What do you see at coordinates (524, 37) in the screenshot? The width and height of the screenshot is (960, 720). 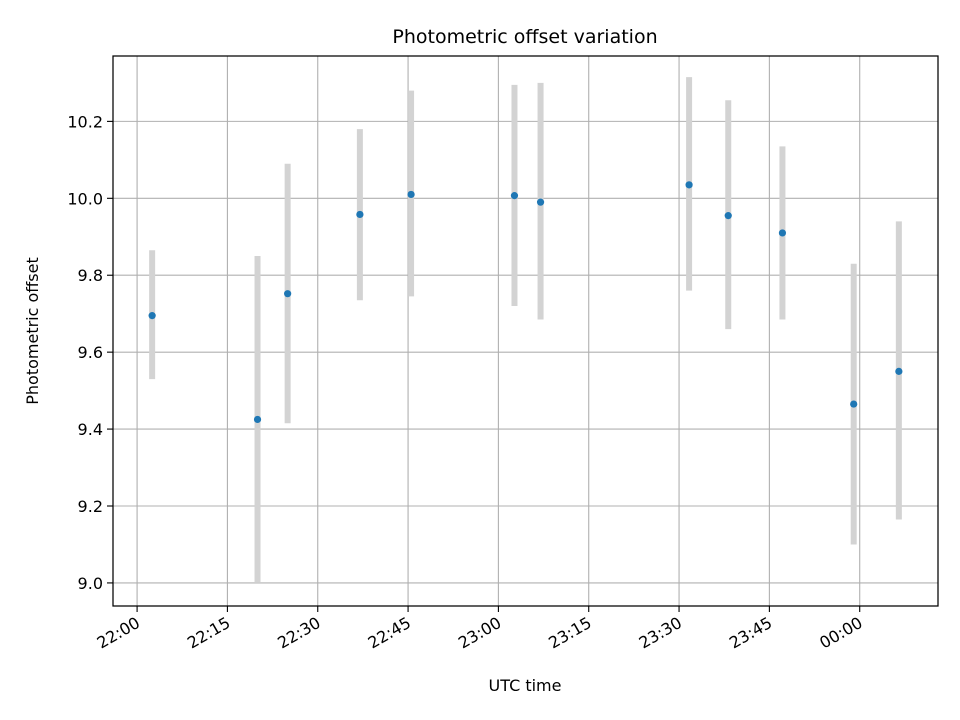 I see `chart-title: Photometric offset variation` at bounding box center [524, 37].